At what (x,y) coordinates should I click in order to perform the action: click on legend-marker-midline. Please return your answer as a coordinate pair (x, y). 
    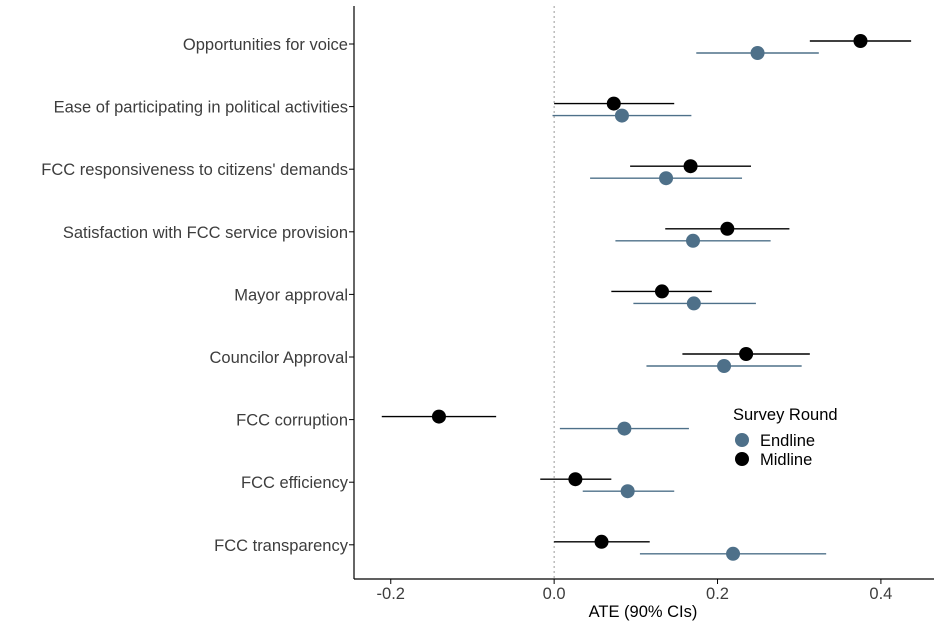
    Looking at the image, I should click on (742, 459).